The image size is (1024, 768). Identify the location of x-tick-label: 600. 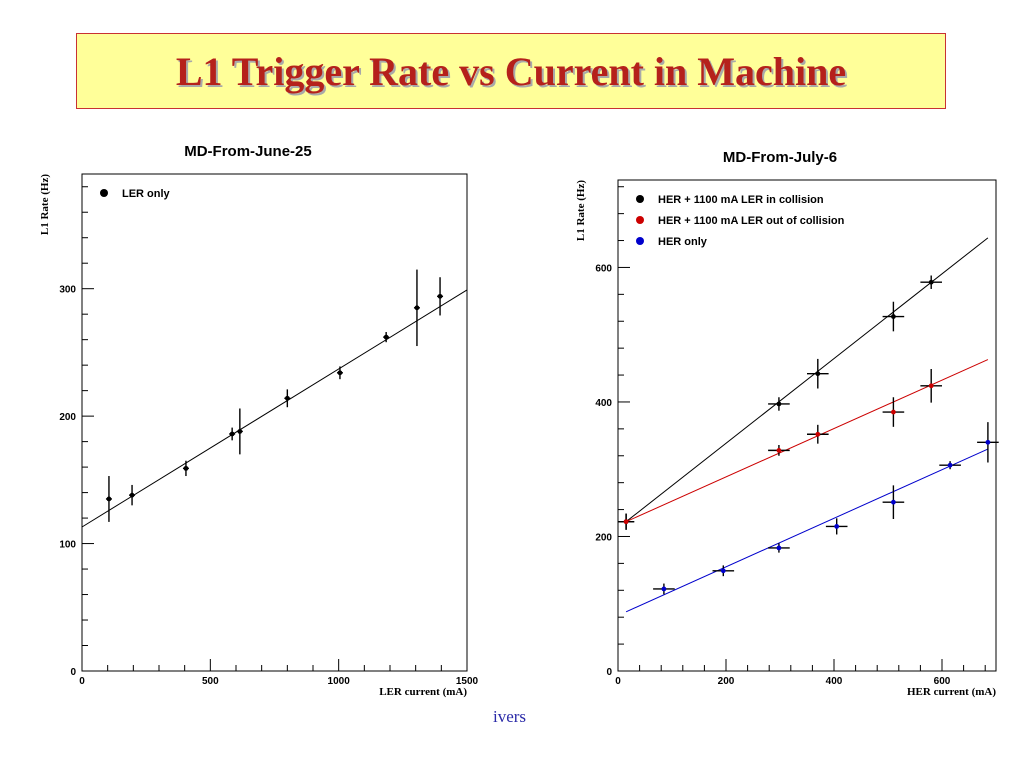
(942, 681).